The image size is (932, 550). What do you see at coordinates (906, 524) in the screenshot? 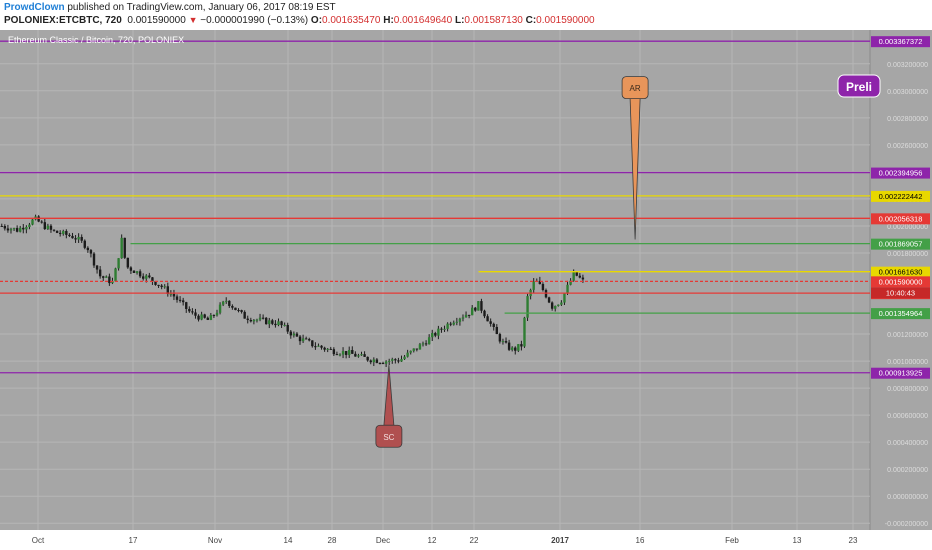
I see `y-tick-label: -0.000200000` at bounding box center [906, 524].